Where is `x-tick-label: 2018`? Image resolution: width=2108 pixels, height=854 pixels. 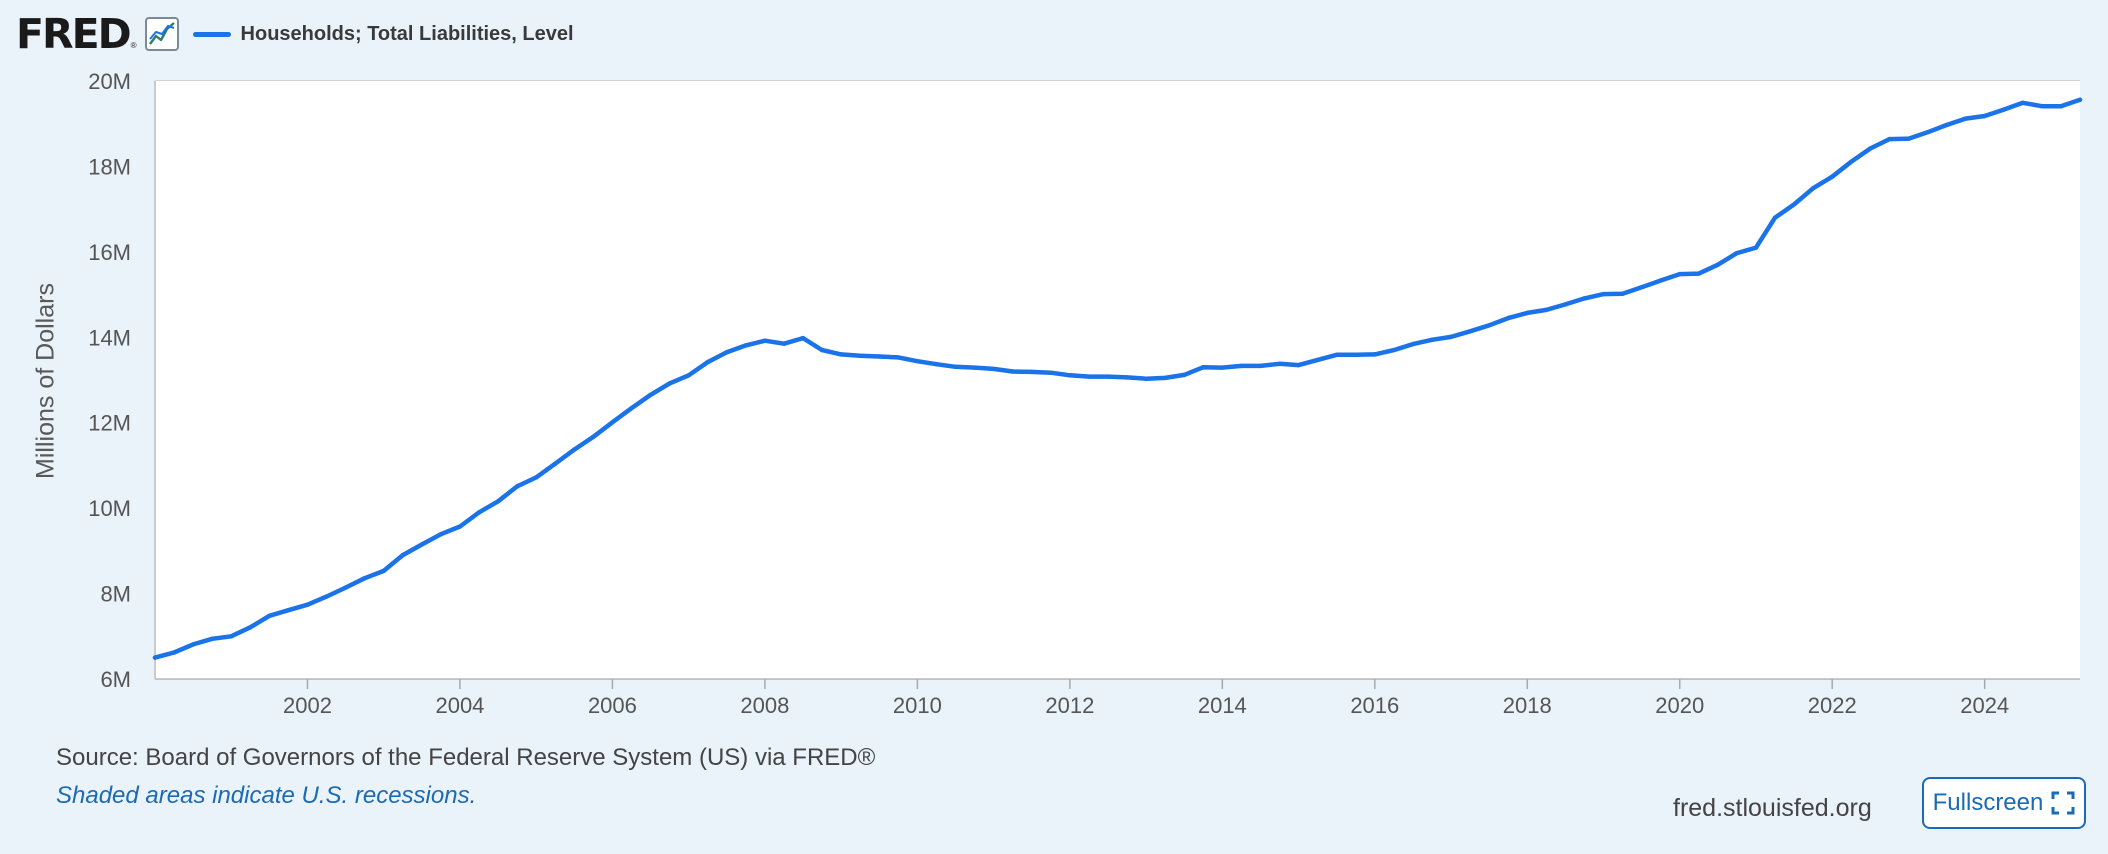 x-tick-label: 2018 is located at coordinates (1527, 705).